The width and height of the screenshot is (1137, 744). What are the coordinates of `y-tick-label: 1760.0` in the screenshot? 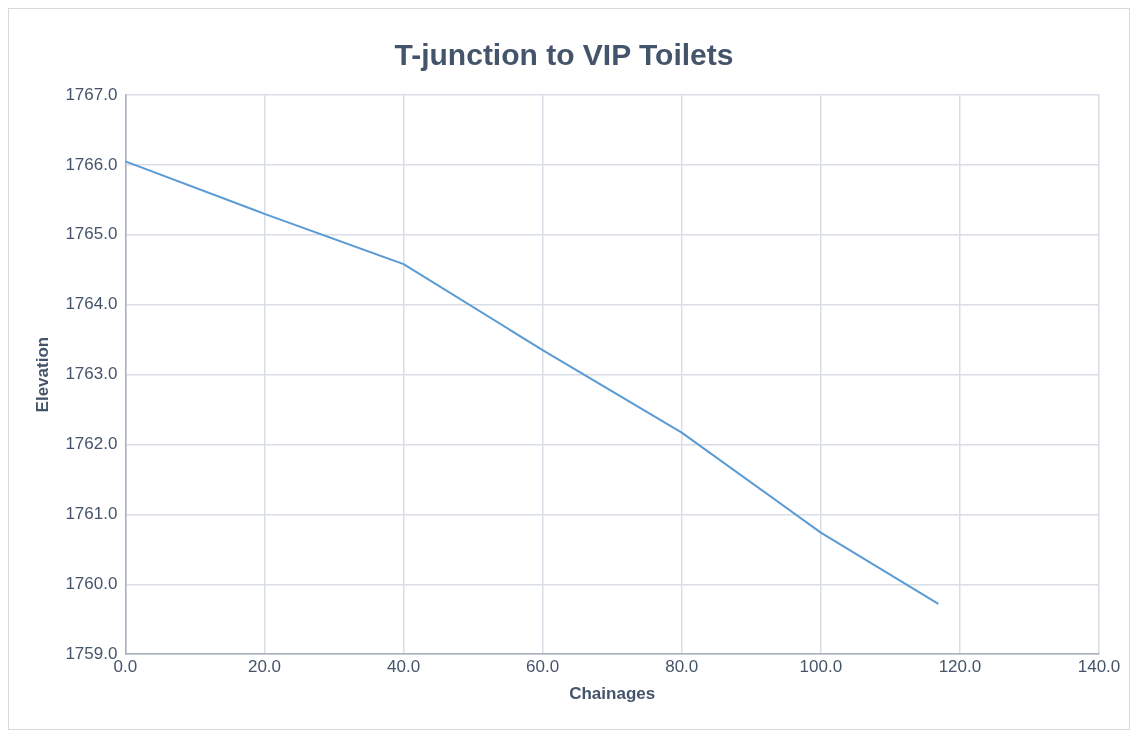 It's located at (91, 583).